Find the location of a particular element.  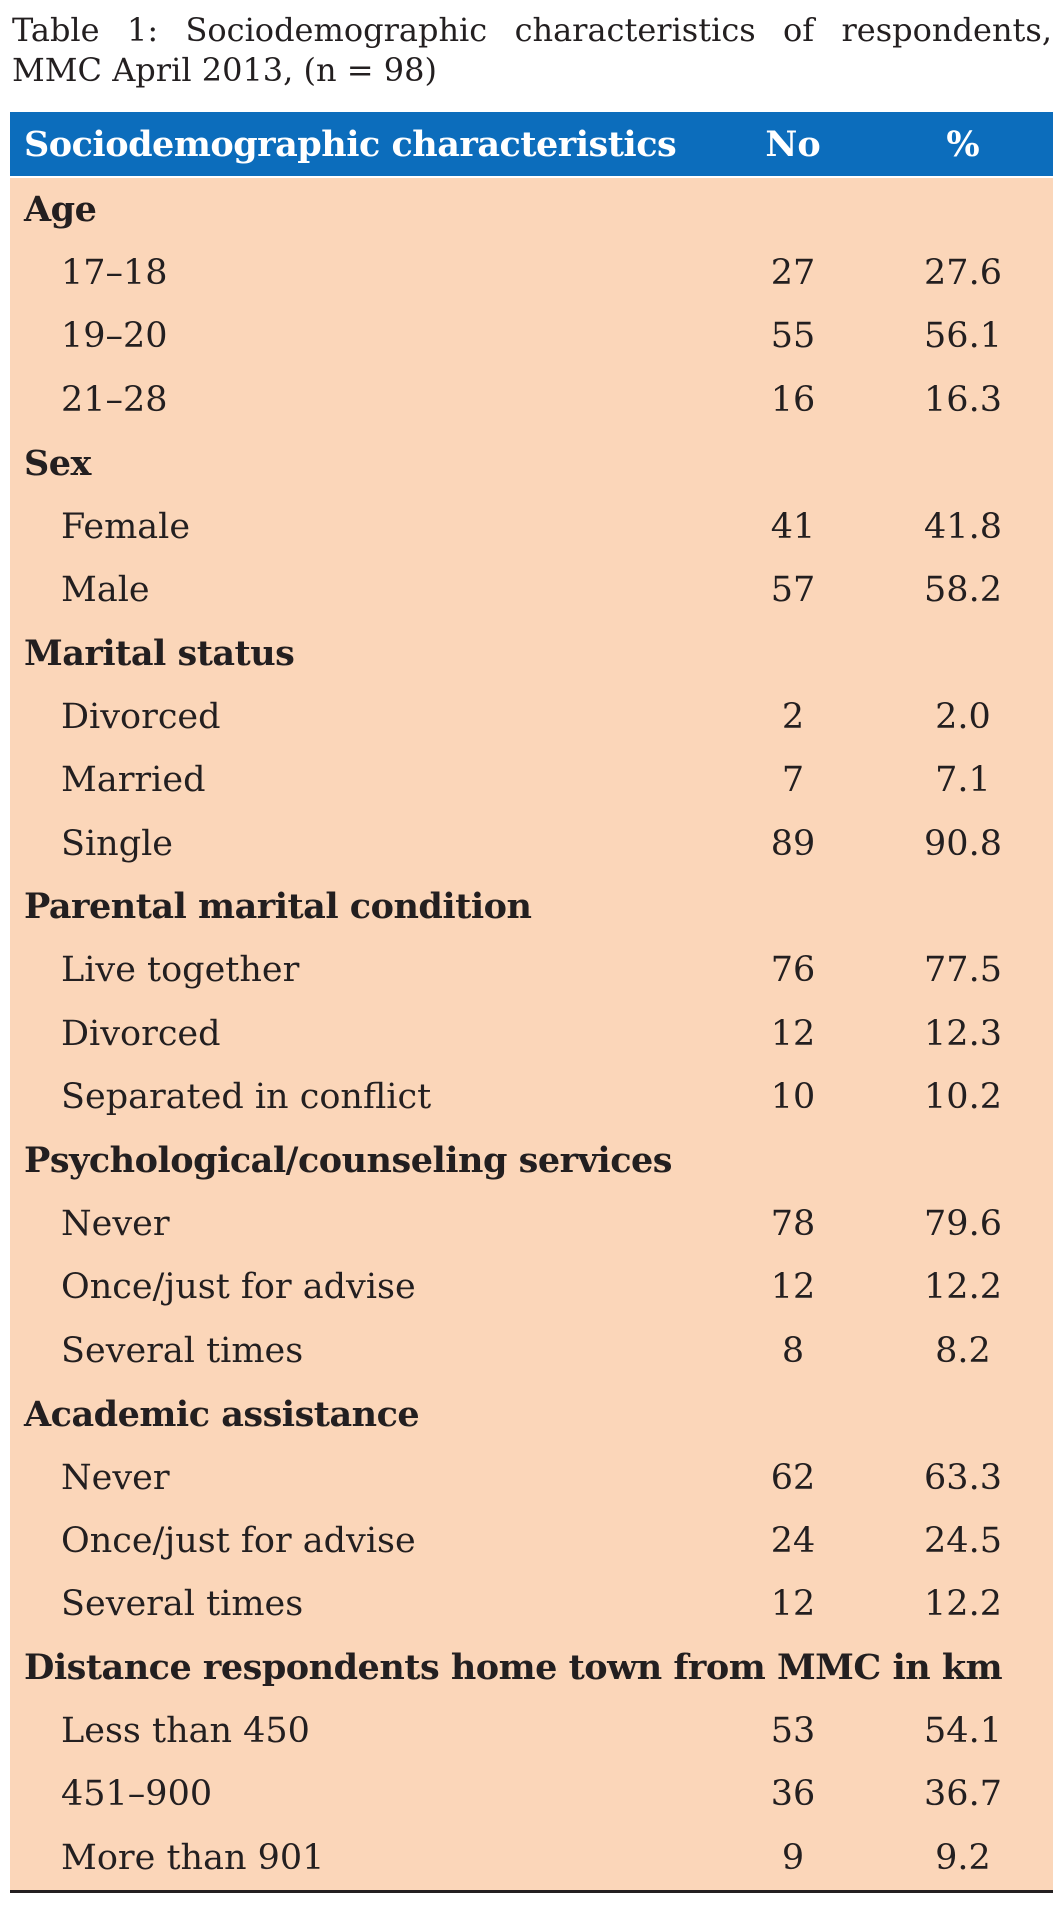

group-title: Marital status is located at coordinates (531, 653).